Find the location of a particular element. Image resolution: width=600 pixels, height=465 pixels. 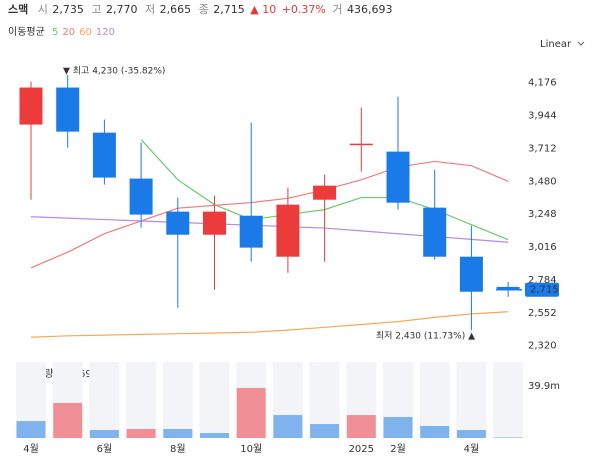

header-key: 고 is located at coordinates (96, 9).